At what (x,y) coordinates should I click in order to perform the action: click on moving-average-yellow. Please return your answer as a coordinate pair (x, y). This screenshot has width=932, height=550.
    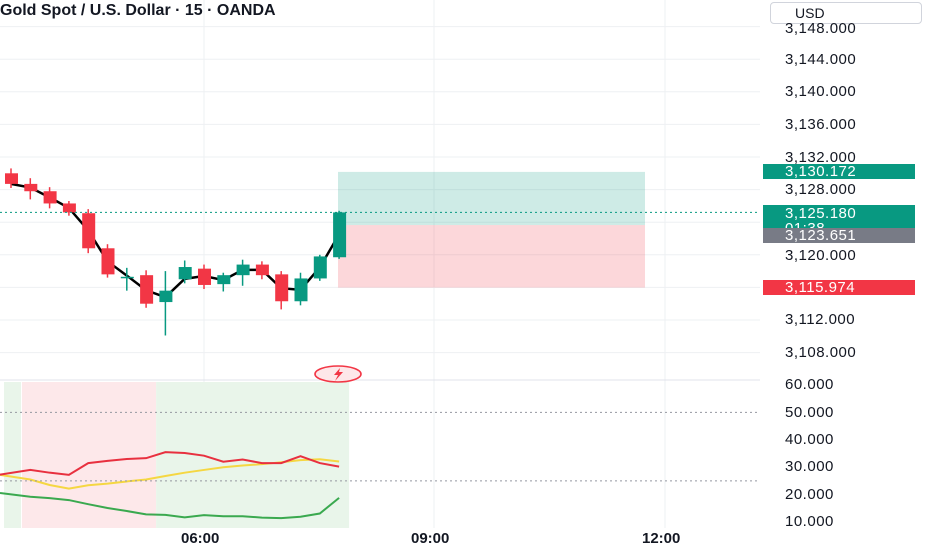
    Looking at the image, I should click on (175, 241).